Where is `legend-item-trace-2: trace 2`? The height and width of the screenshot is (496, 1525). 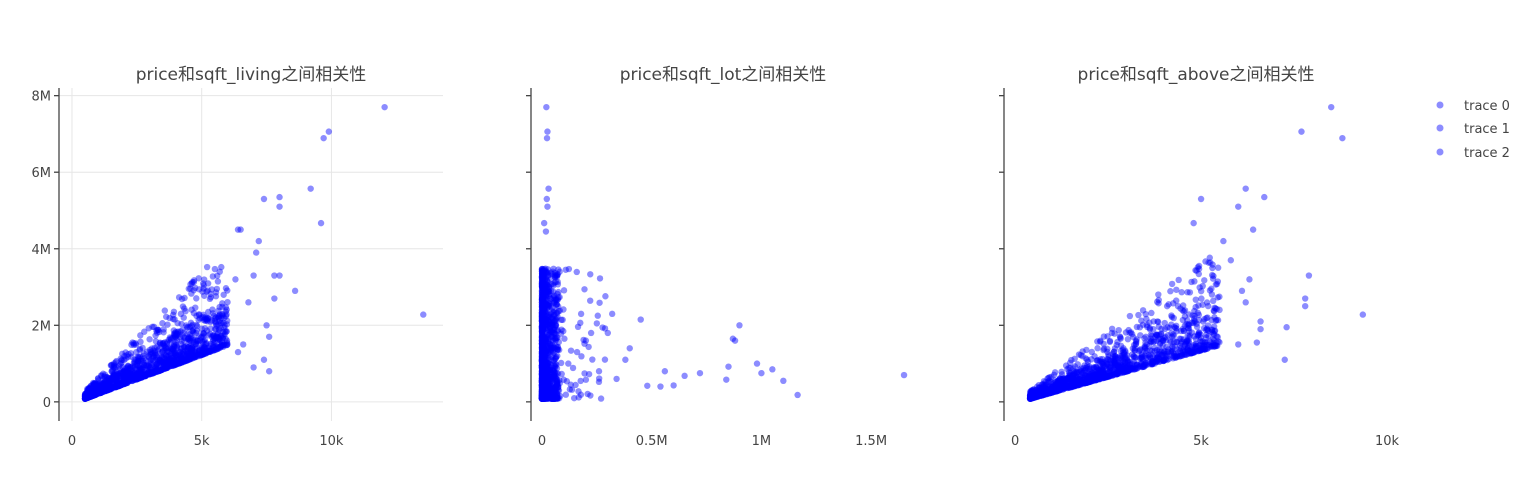
legend-item-trace-2: trace 2 is located at coordinates (1473, 153).